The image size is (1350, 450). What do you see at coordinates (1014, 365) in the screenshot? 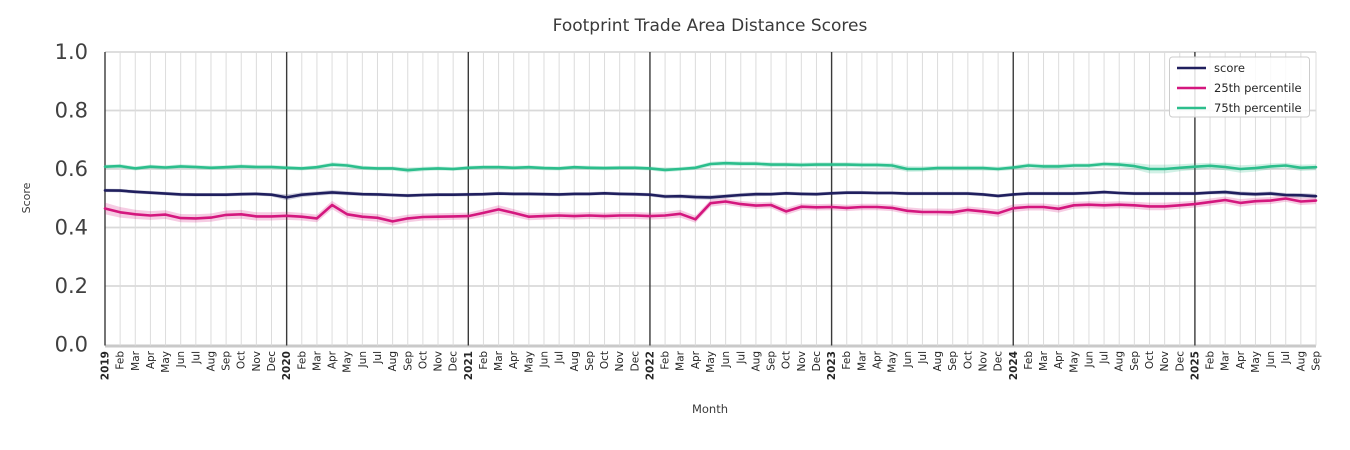
I see `x-tick-label: 2024` at bounding box center [1014, 365].